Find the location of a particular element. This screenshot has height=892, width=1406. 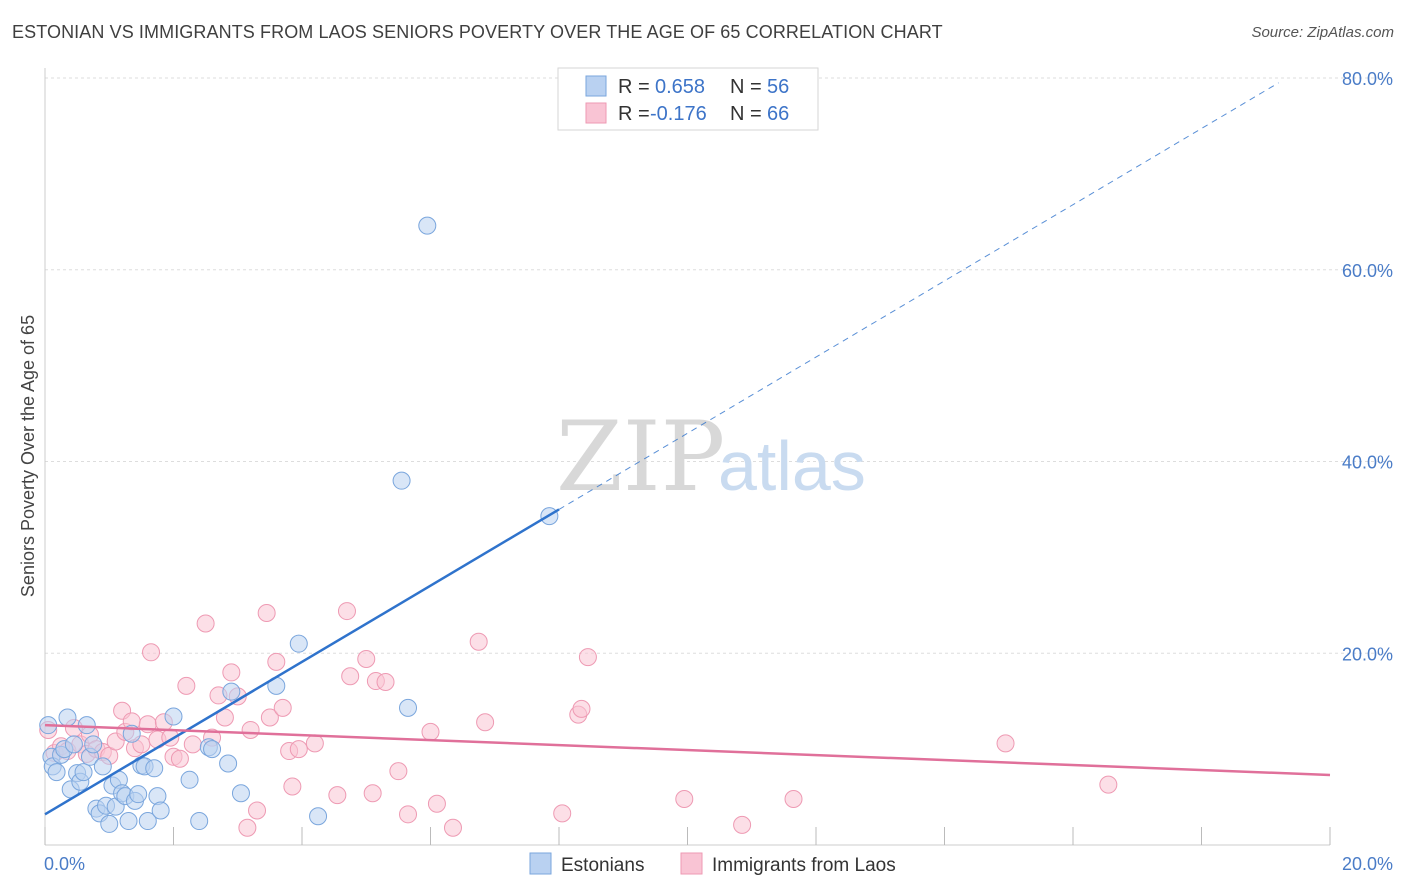

bottom-legend: Estonians Immigrants from Laos is located at coordinates (712, 864).